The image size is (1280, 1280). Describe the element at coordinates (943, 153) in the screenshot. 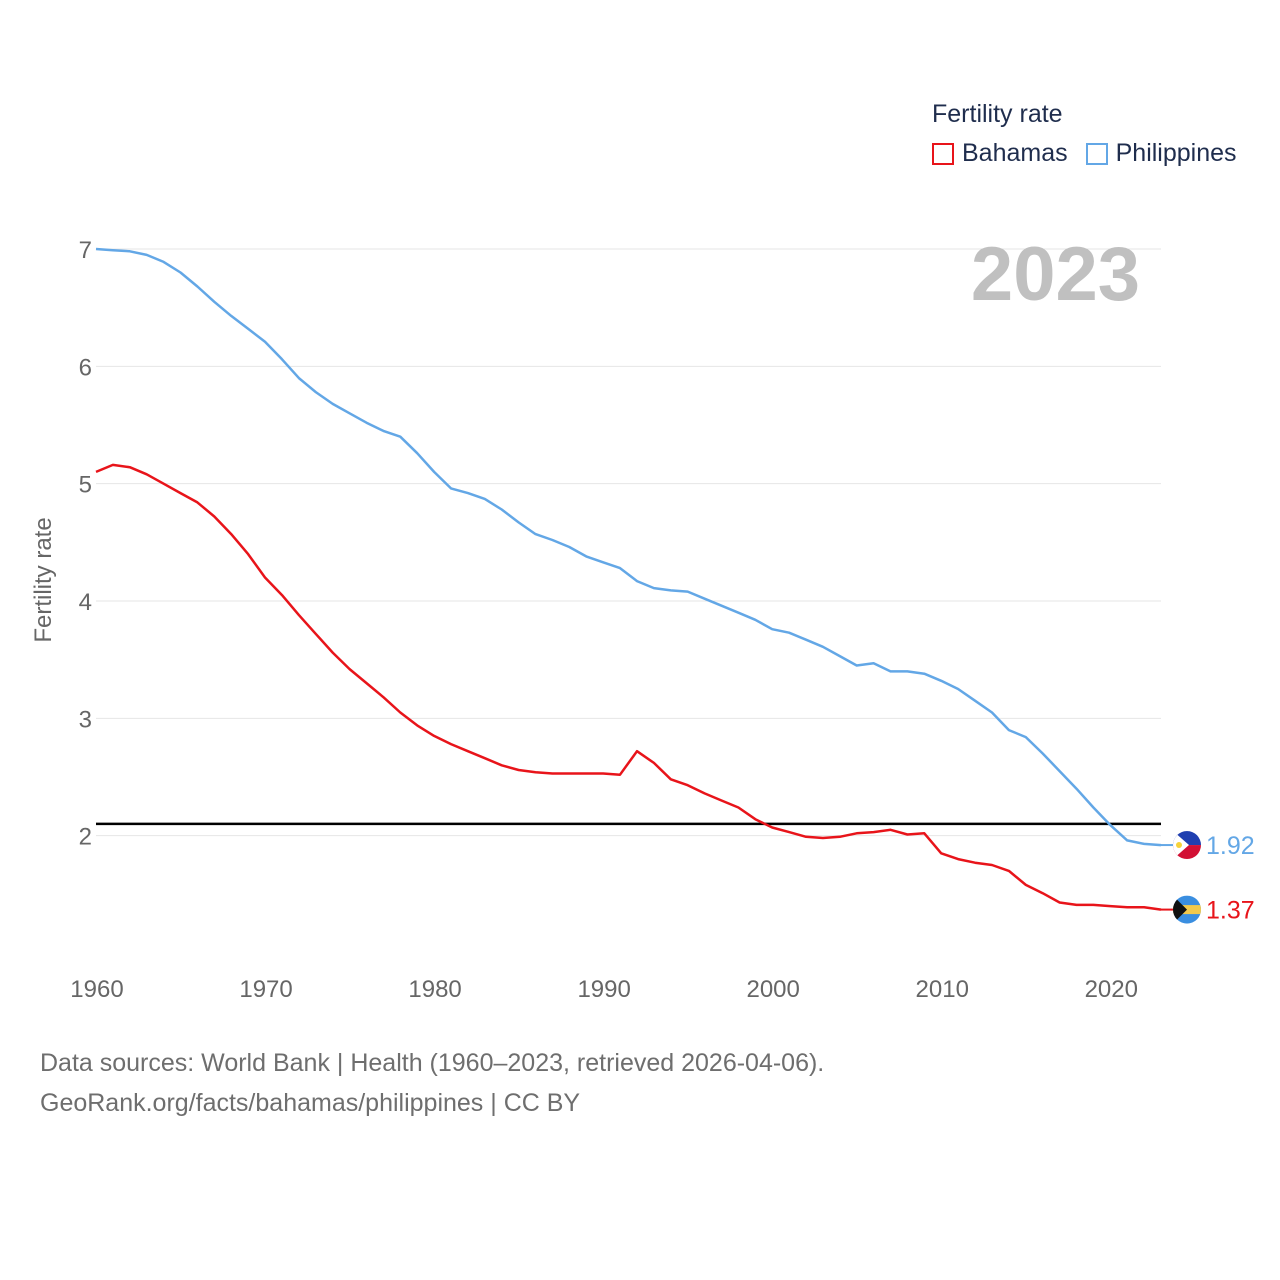

I see `legend-swatch-bahamas` at that location.